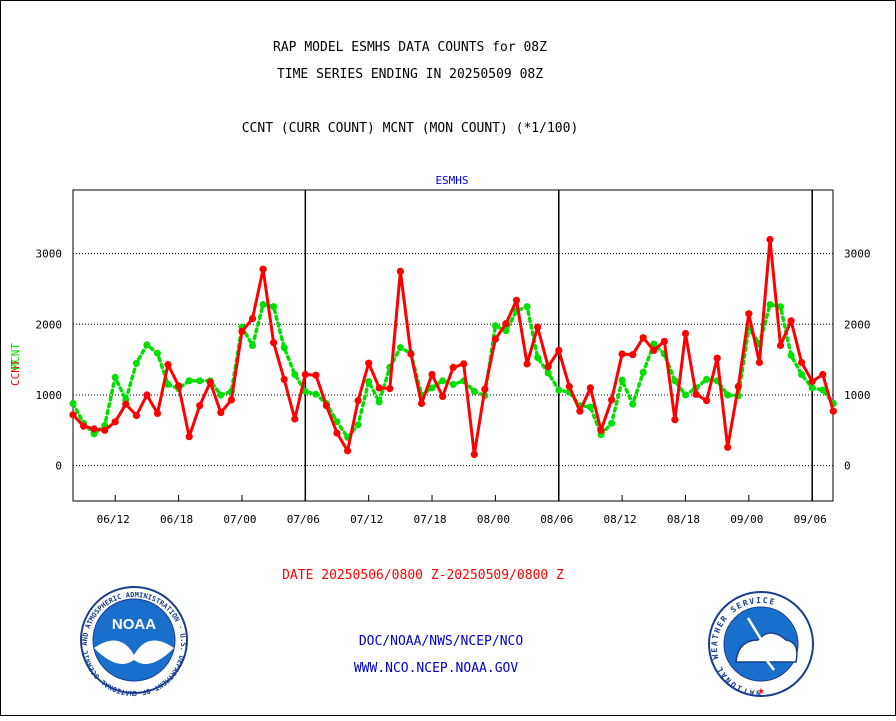  Describe the element at coordinates (366, 519) in the screenshot. I see `x-tick-label: 07/12` at that location.